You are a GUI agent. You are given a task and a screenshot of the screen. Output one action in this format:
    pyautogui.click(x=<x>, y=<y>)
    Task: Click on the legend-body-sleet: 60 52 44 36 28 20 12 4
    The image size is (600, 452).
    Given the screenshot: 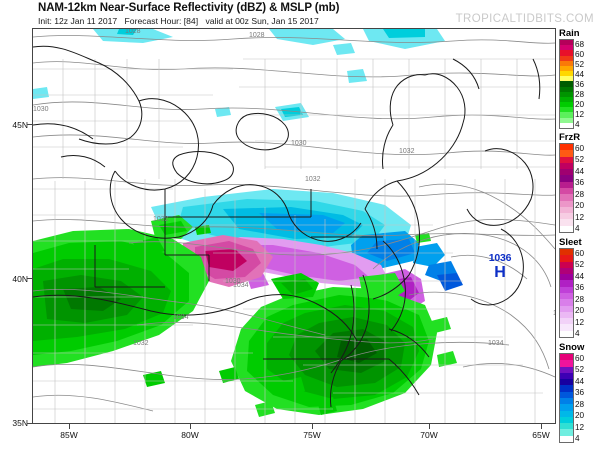 What is the action you would take?
    pyautogui.click(x=579, y=293)
    